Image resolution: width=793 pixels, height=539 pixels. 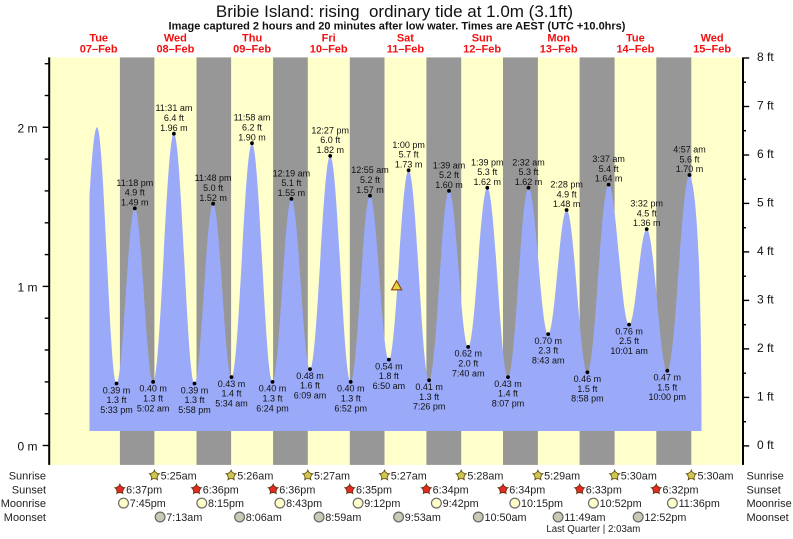 What do you see at coordinates (252, 118) in the screenshot?
I see `svg-text: 11:58 am` at bounding box center [252, 118].